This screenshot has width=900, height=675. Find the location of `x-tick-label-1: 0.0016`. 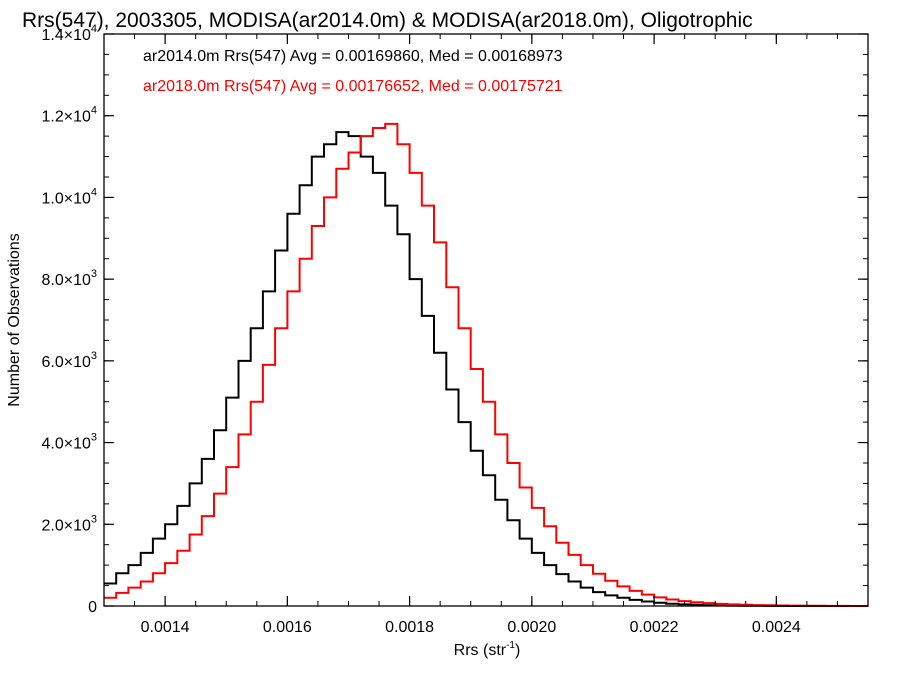

x-tick-label-1: 0.0016 is located at coordinates (287, 627).